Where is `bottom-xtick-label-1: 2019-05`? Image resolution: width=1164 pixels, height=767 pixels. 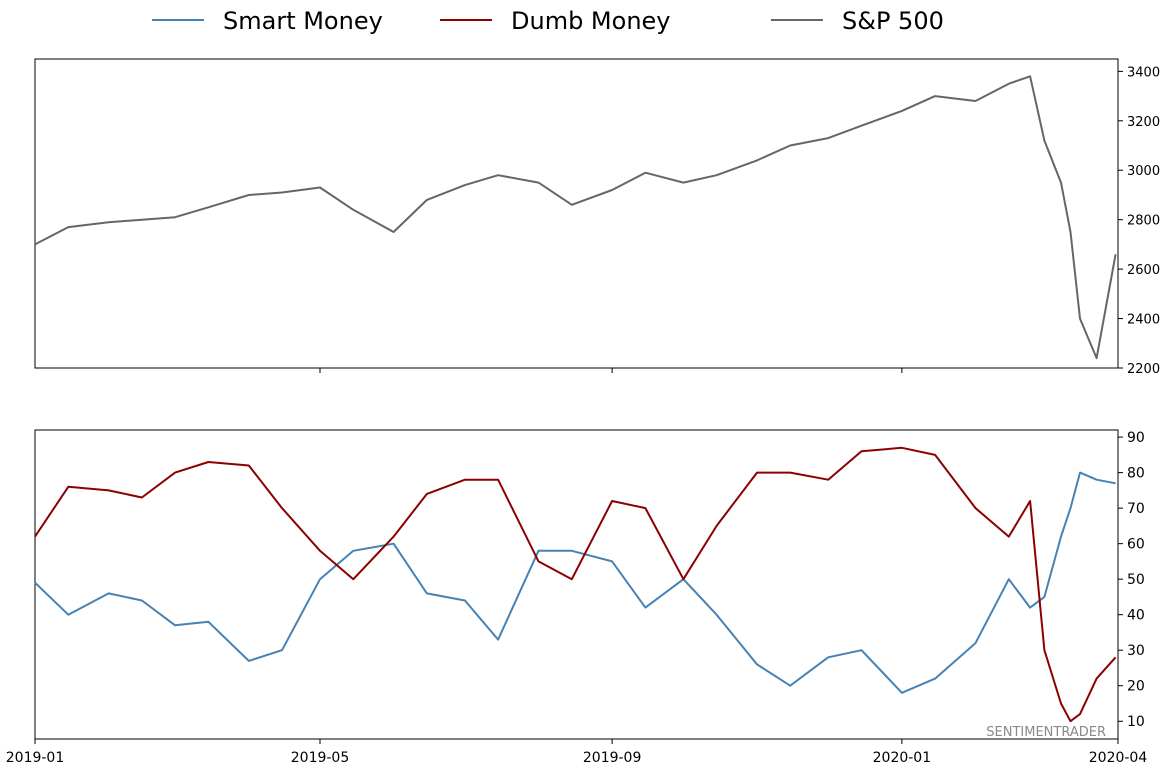
bottom-xtick-label-1: 2019-05 is located at coordinates (320, 758).